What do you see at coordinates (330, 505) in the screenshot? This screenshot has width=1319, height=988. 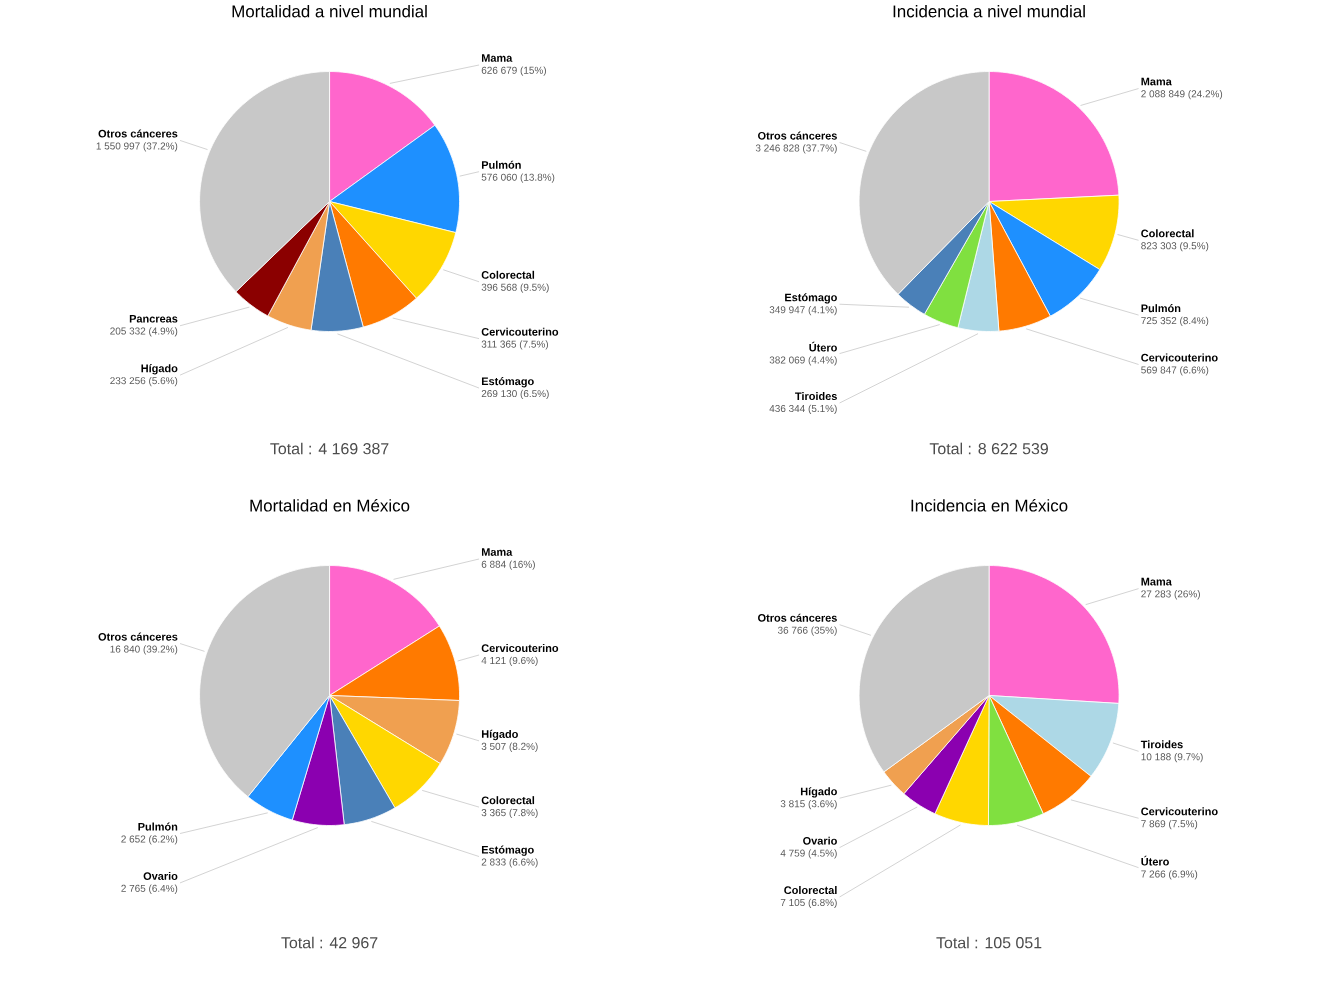 I see `chart-title: Mortalidad en México` at bounding box center [330, 505].